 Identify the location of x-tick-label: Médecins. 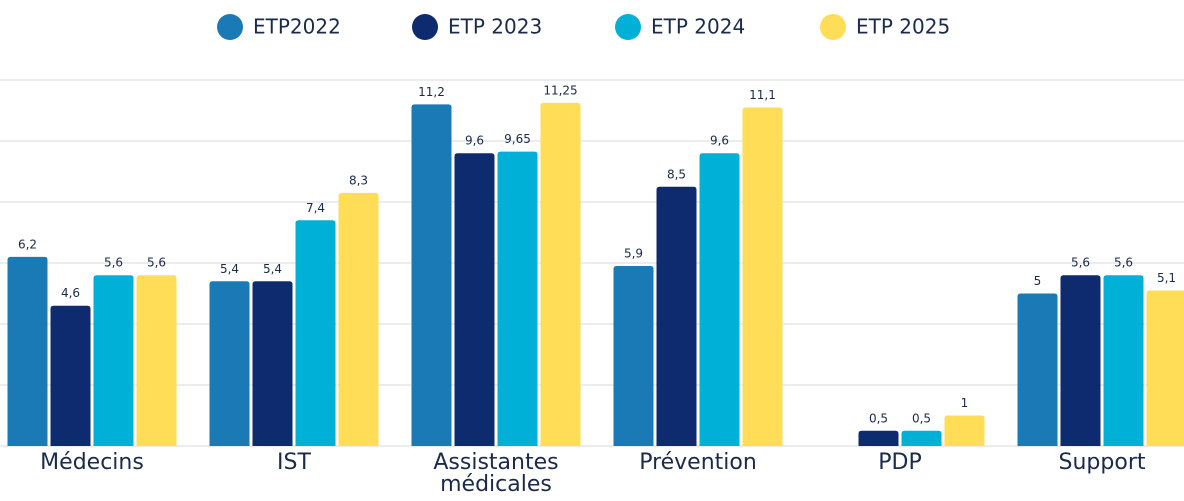
(92, 462).